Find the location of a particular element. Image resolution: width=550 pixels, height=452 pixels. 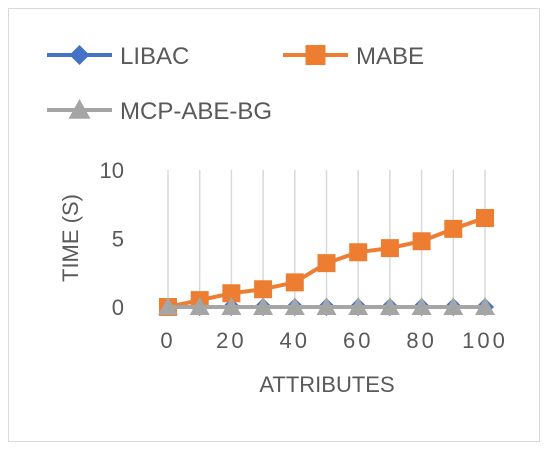

legend-item-libac: LIBAC is located at coordinates (118, 56).